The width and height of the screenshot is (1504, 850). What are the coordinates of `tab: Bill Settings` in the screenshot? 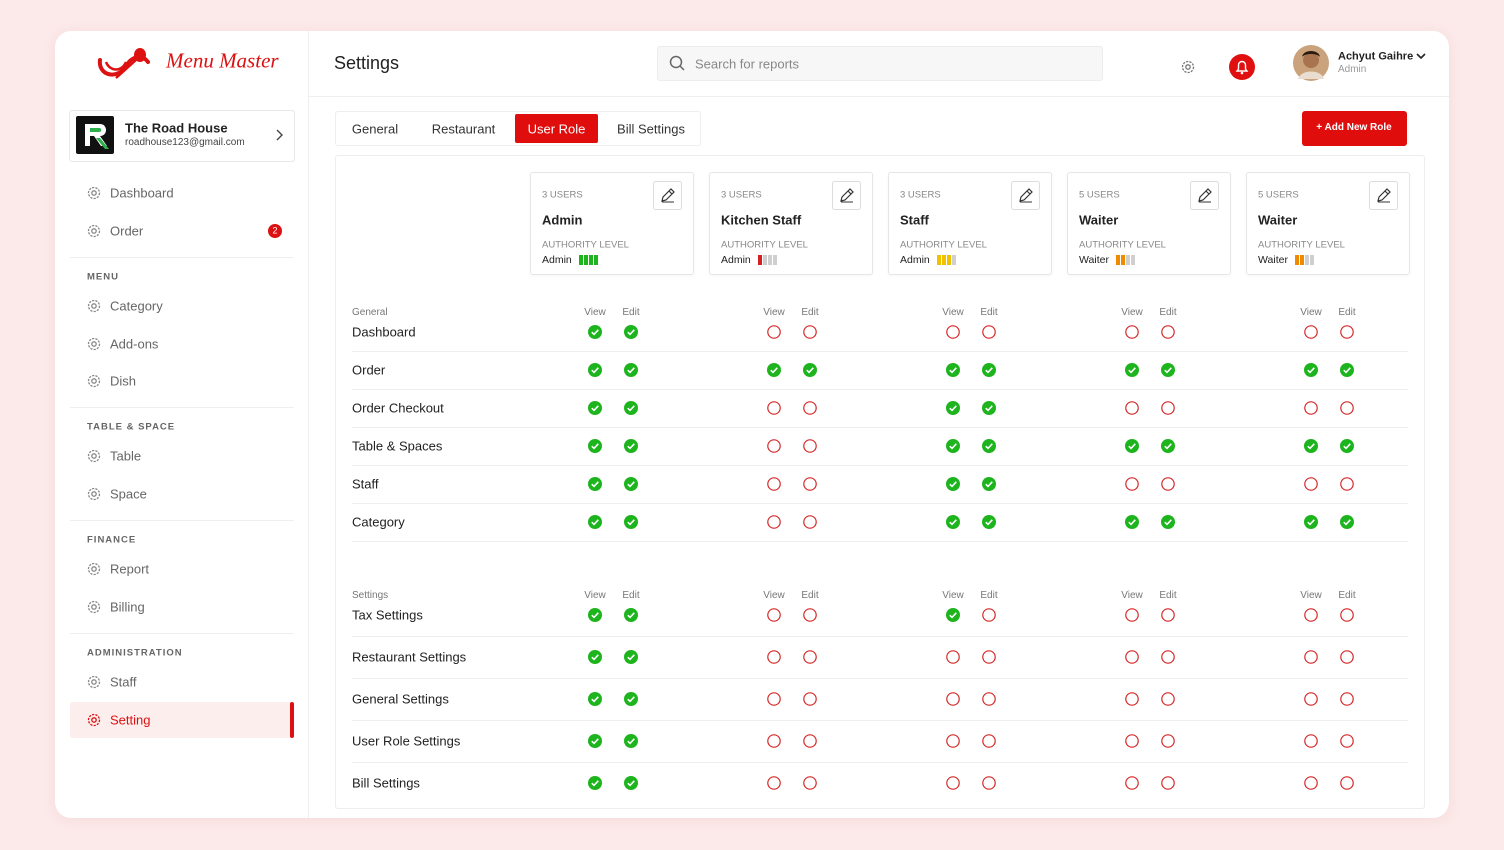 It's located at (651, 129).